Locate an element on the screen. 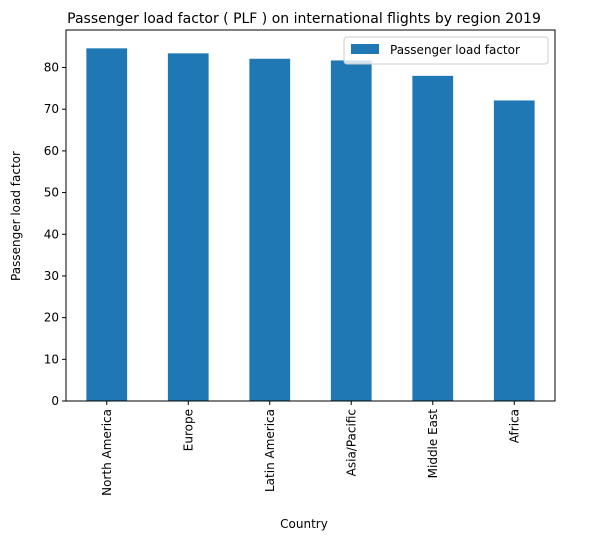 The image size is (595, 541). y-axis-label: Passenger load factor is located at coordinates (16, 216).